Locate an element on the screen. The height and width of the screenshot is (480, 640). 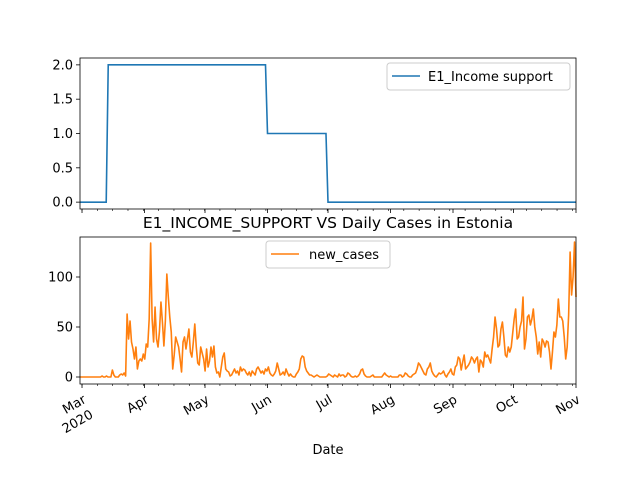
top-legend: E1_Income support is located at coordinates (478, 76).